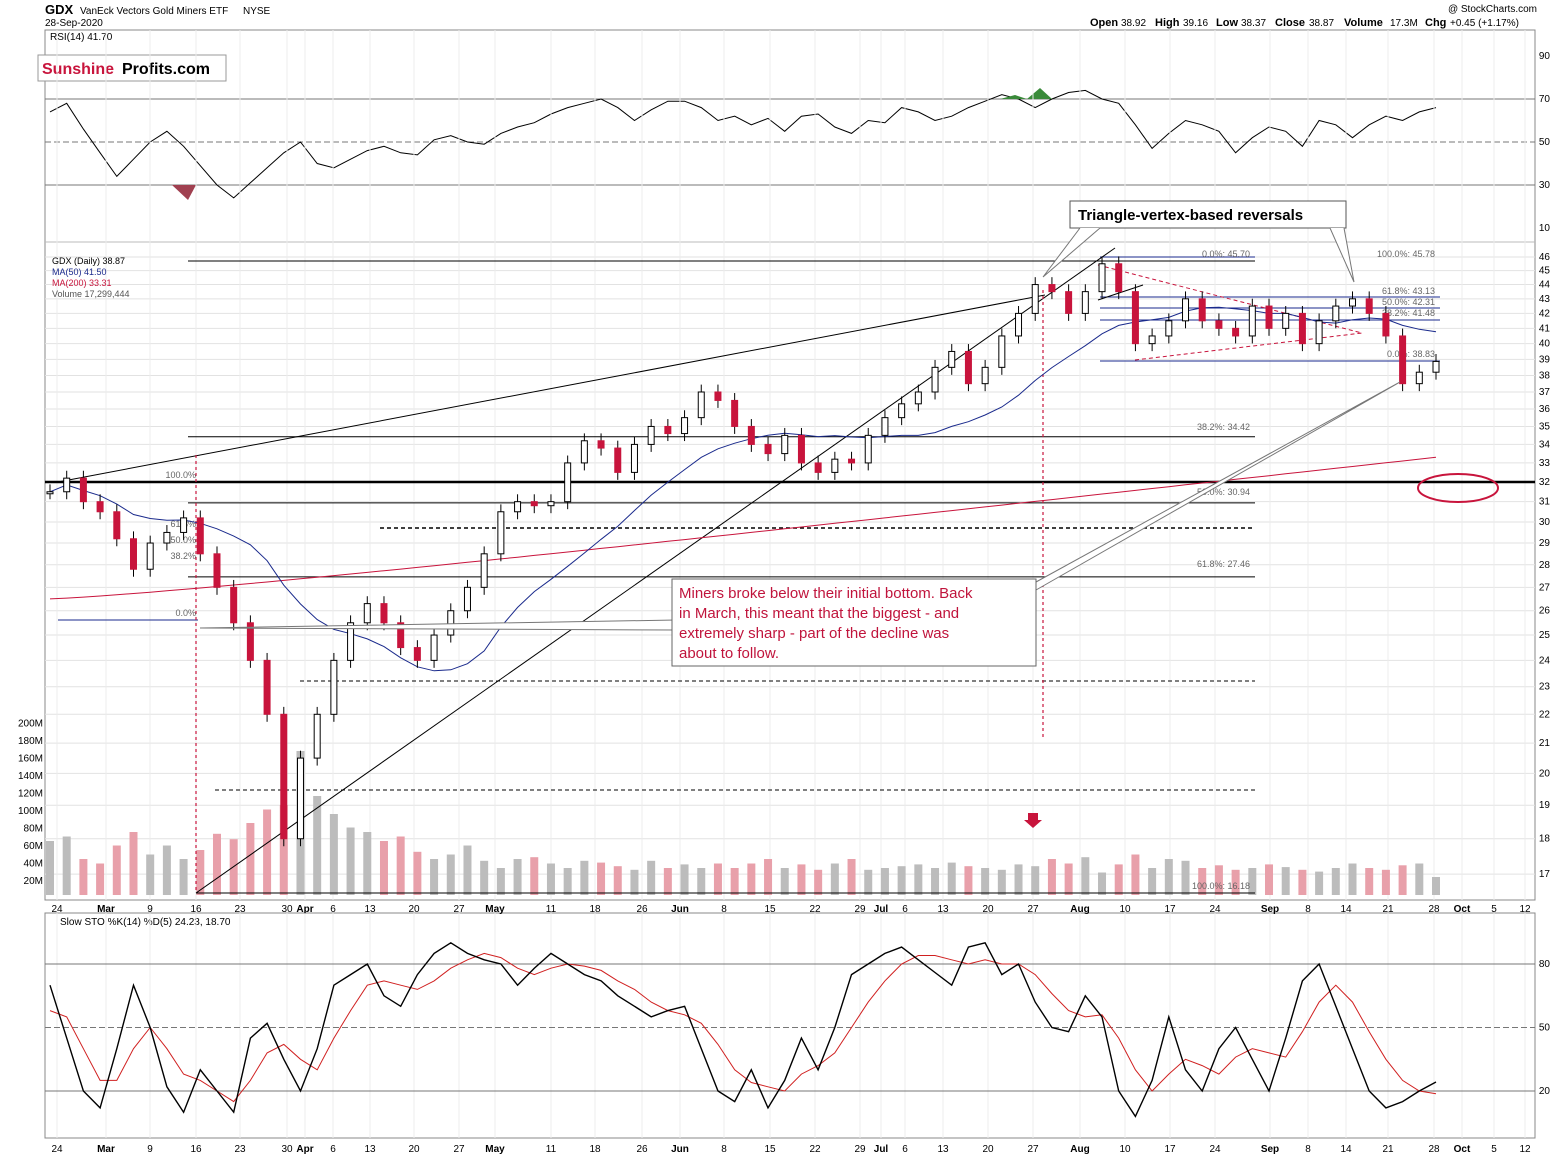 The image size is (1565, 1162). Describe the element at coordinates (1125, 909) in the screenshot. I see `x-tick: 10` at that location.